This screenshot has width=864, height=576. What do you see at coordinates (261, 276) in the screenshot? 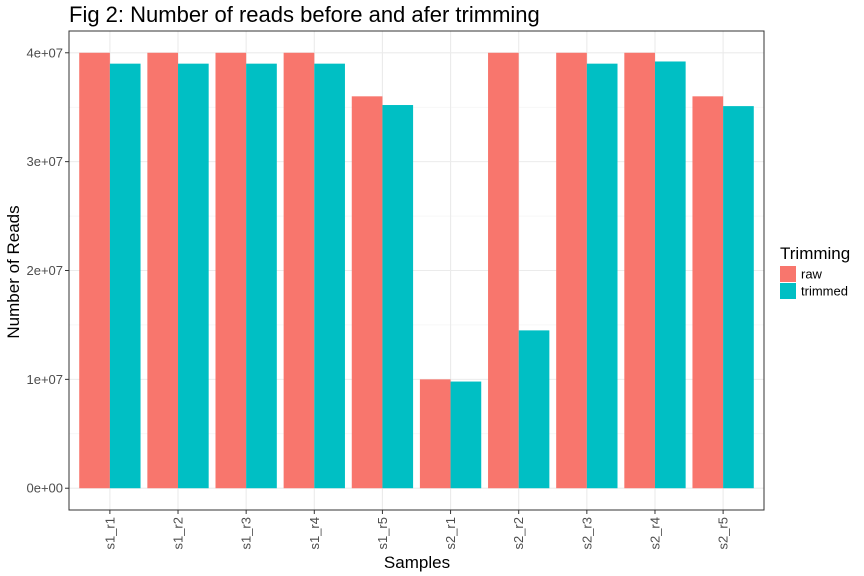
I see `bar-trimmed-s1_r3` at bounding box center [261, 276].